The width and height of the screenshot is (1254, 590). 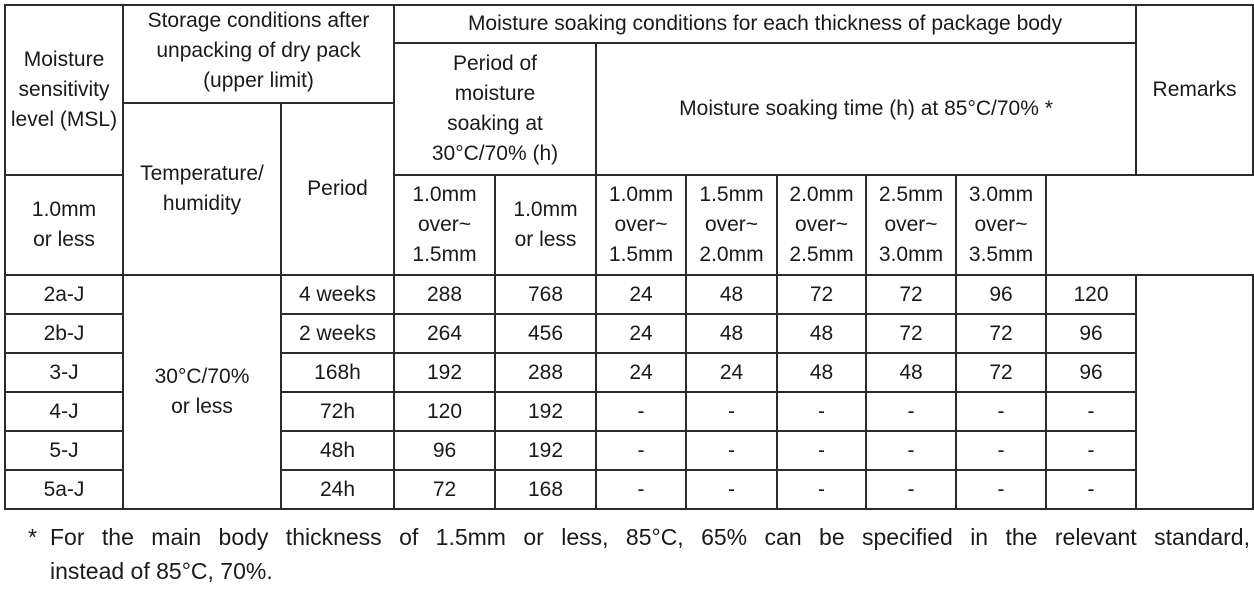 I want to click on footnote-line-2: instead of 85°C, 70%., so click(x=161, y=571).